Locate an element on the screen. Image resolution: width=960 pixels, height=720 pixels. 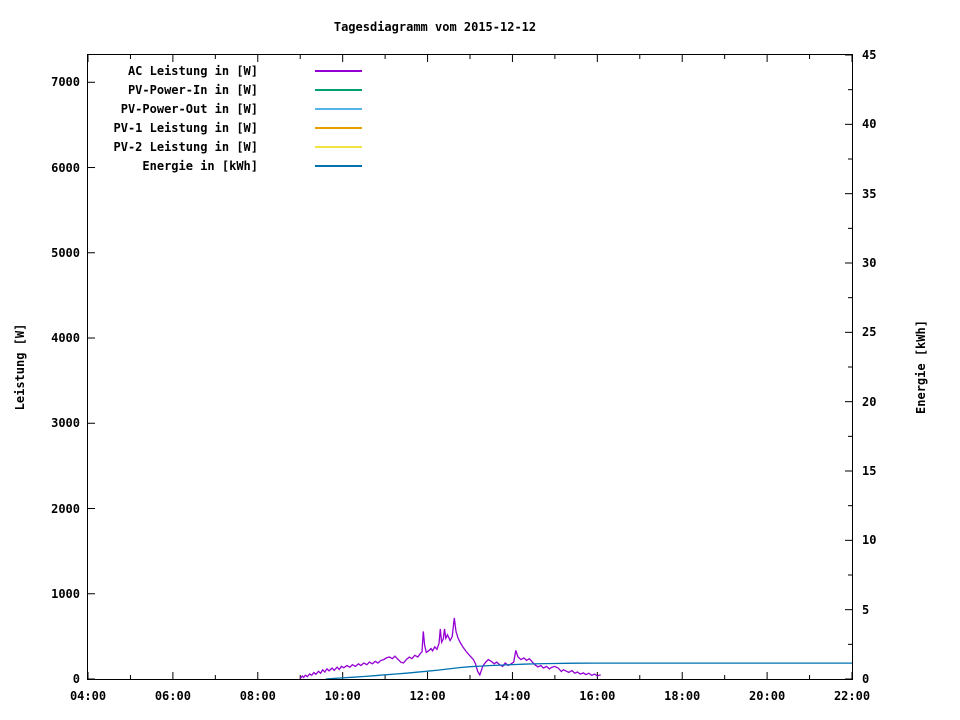
x-tick-label: 18:00 is located at coordinates (682, 696).